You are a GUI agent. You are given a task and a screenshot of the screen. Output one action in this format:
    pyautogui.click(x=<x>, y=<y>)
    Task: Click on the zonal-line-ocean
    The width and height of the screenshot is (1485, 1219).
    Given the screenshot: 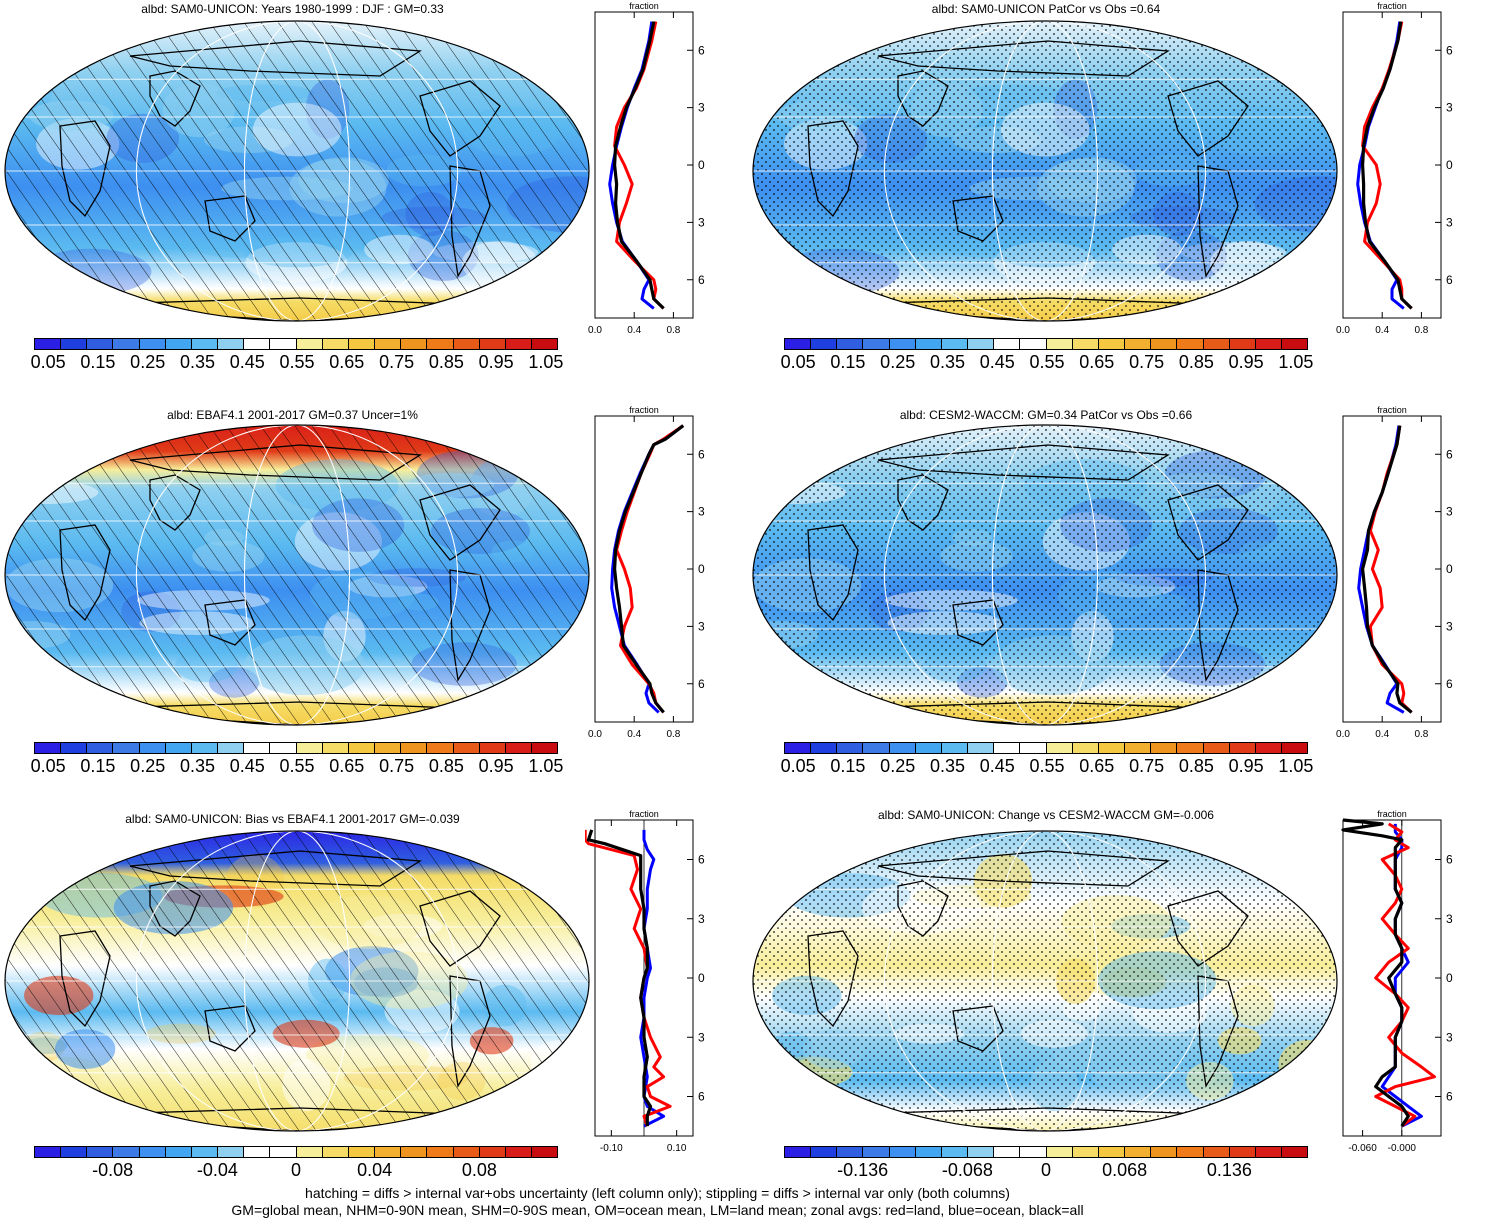 What is the action you would take?
    pyautogui.click(x=1381, y=569)
    